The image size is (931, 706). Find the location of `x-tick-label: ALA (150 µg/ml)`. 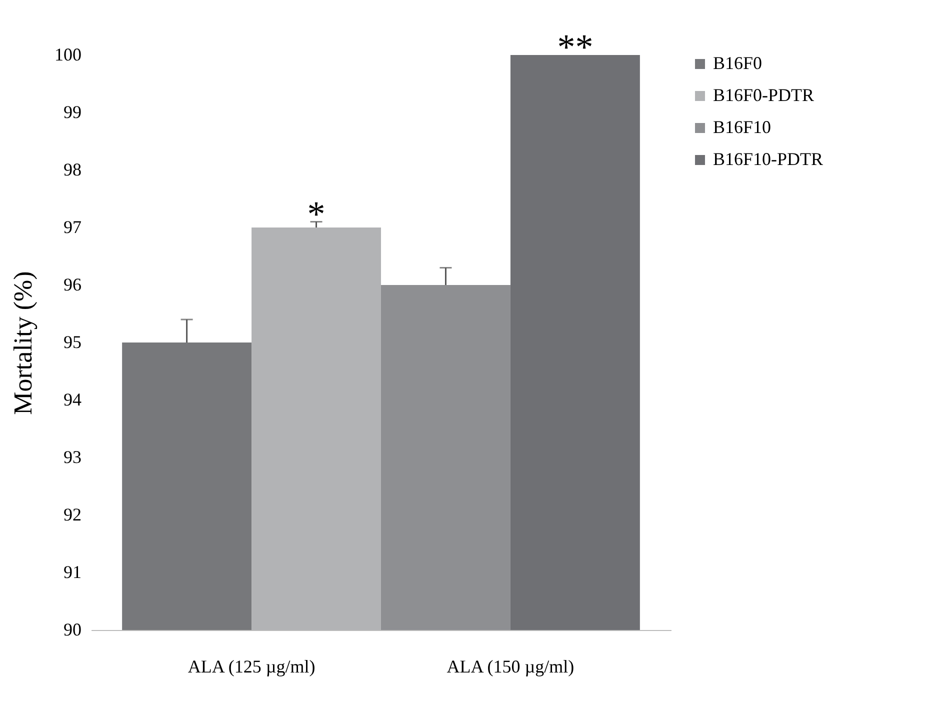

x-tick-label: ALA (150 µg/ml) is located at coordinates (510, 666).